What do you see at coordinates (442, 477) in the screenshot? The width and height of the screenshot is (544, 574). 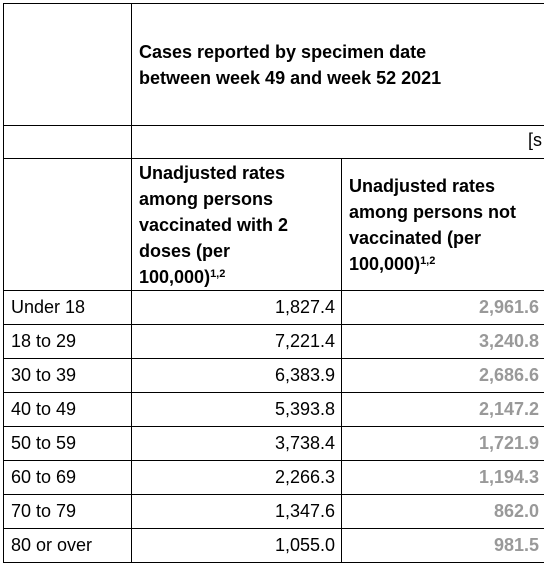 I see `not-vaccinated-rate-cell: 1,194.3` at bounding box center [442, 477].